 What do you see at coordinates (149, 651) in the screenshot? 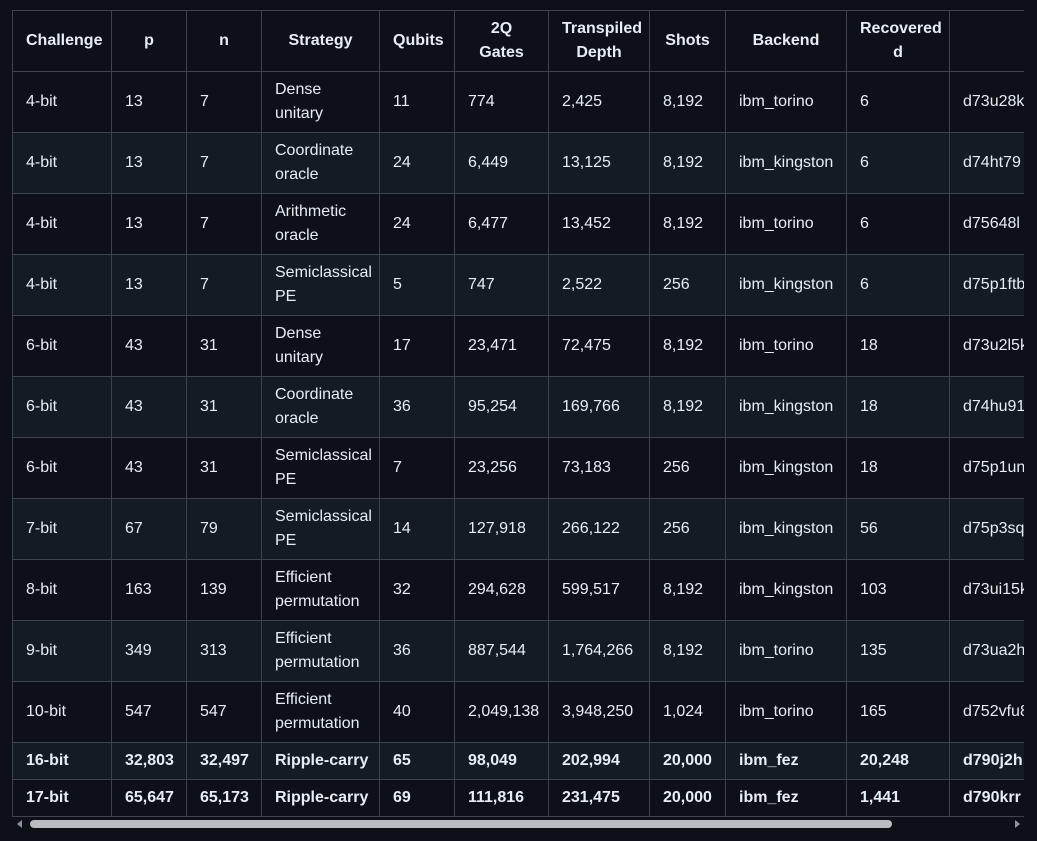
I see `cell-p: 349` at bounding box center [149, 651].